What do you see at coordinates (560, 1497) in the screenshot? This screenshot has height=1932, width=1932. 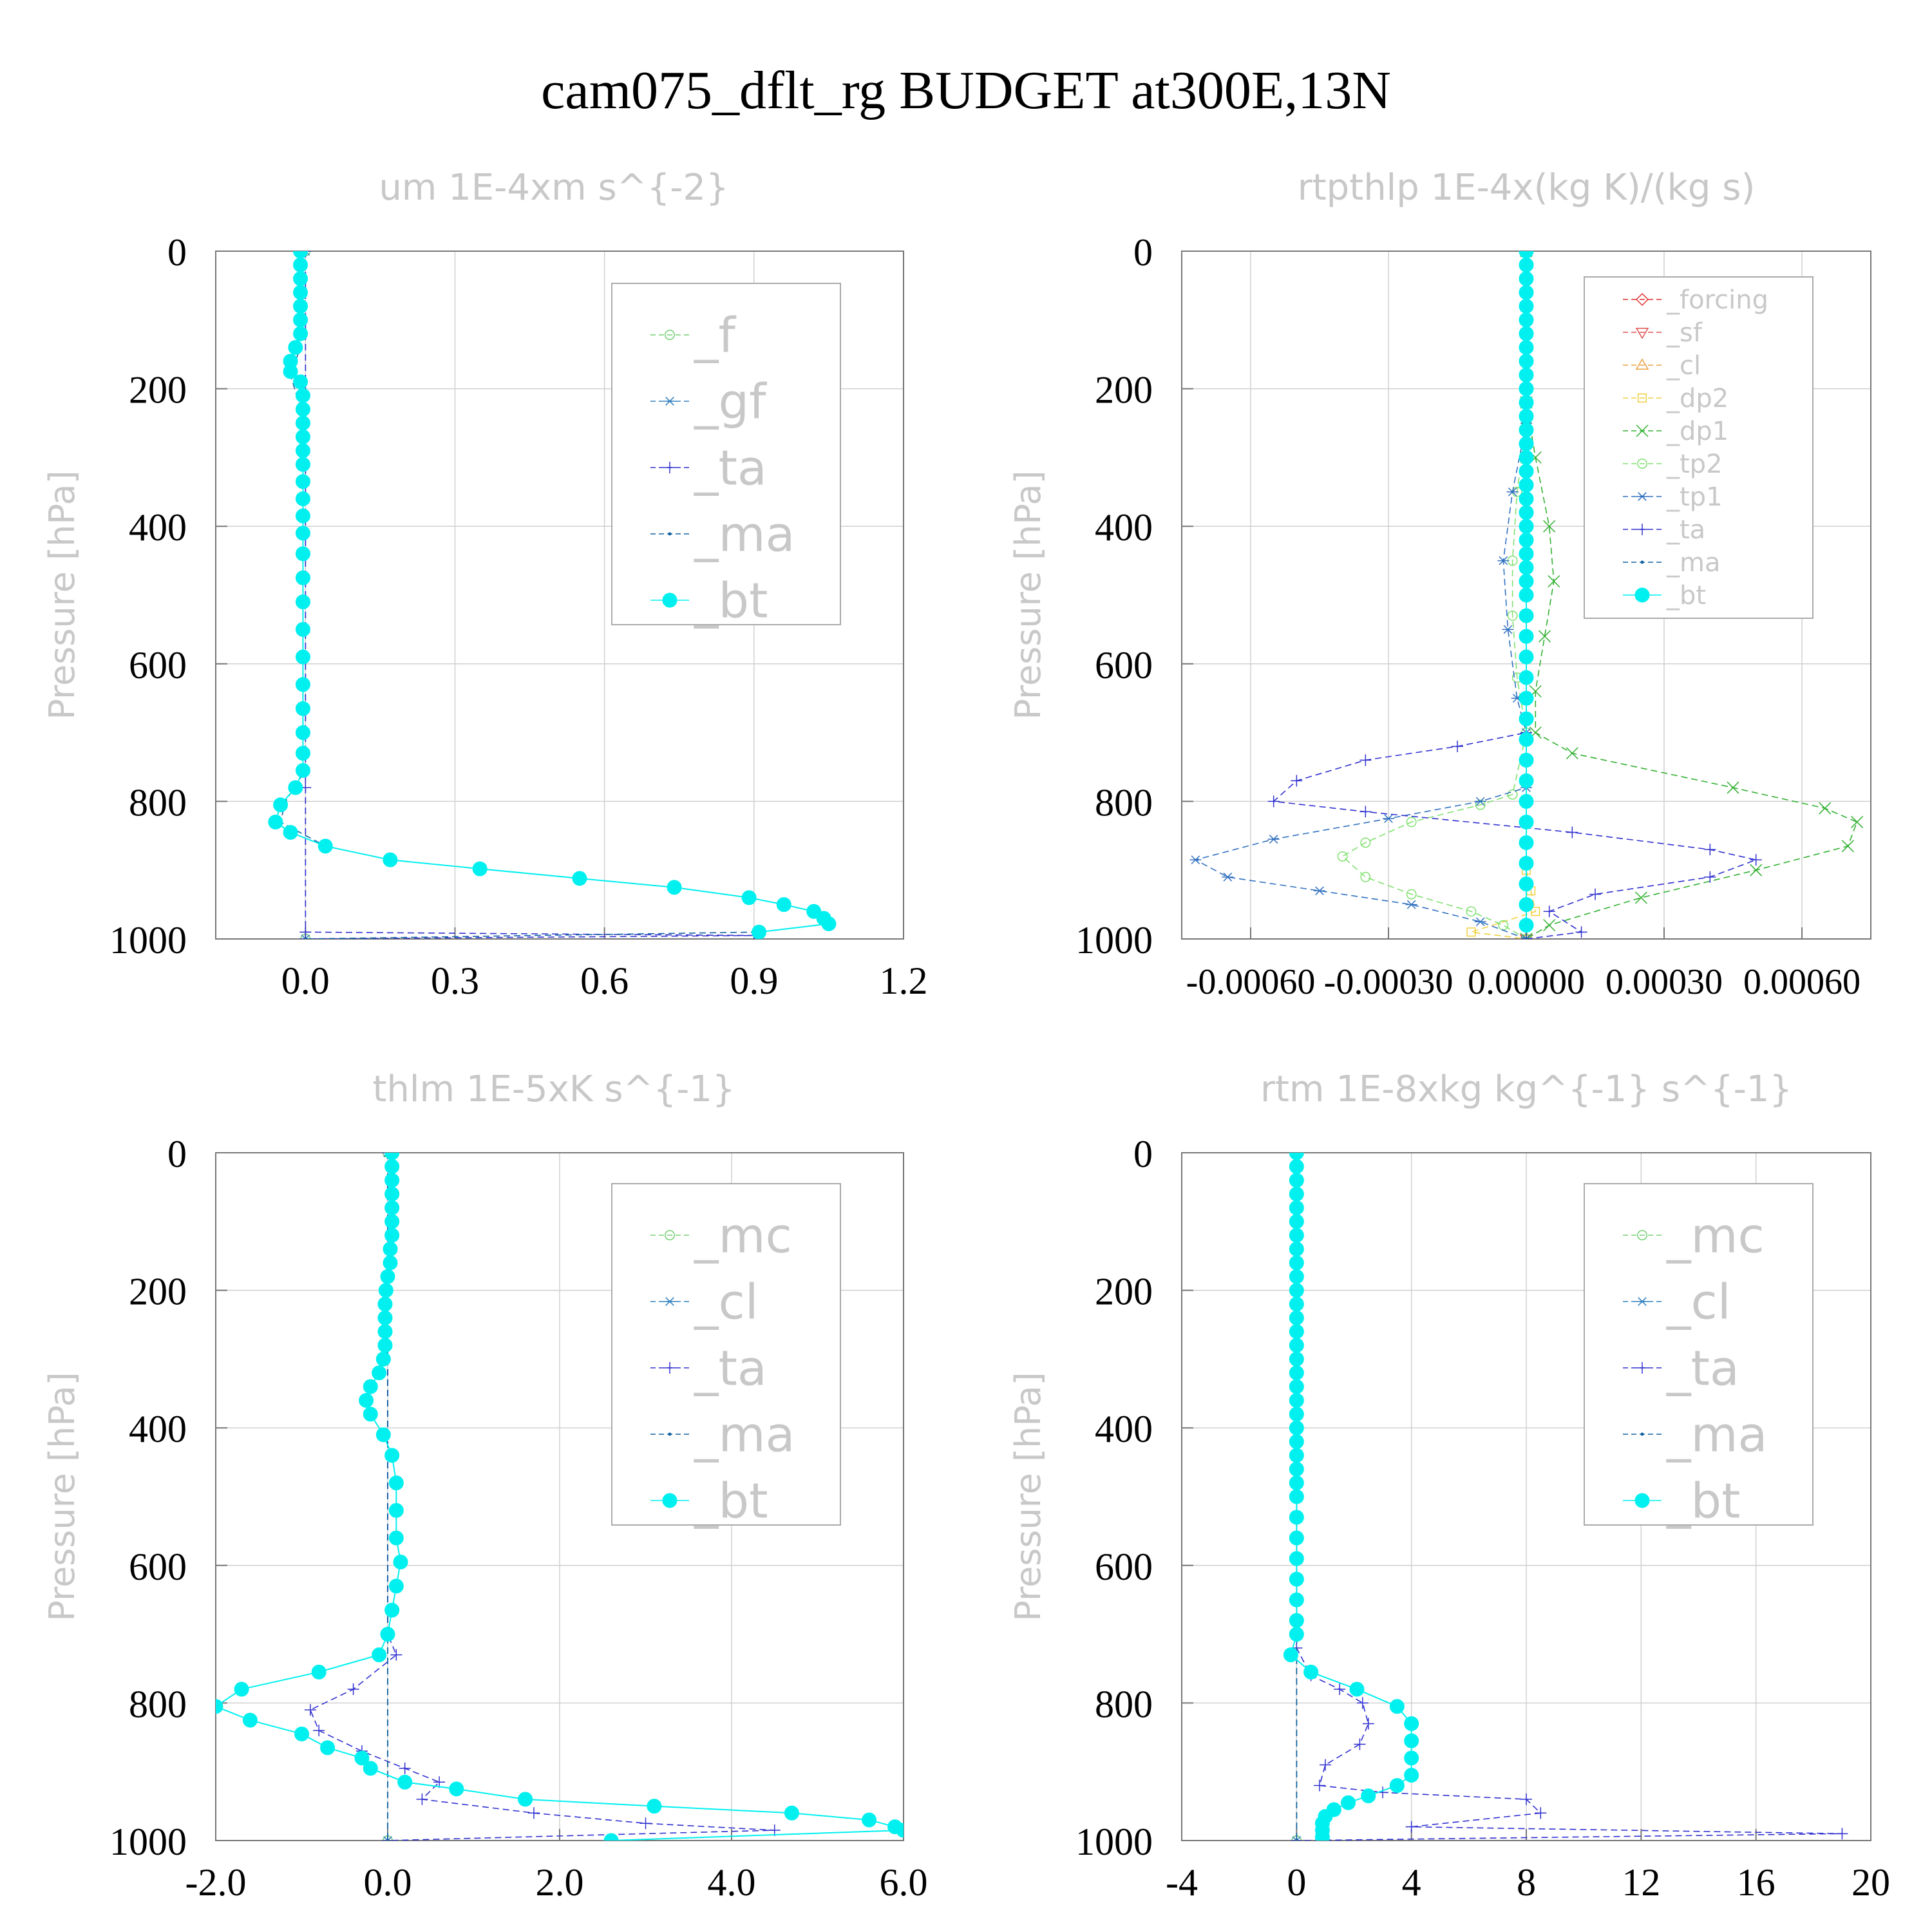 I see `series-group` at bounding box center [560, 1497].